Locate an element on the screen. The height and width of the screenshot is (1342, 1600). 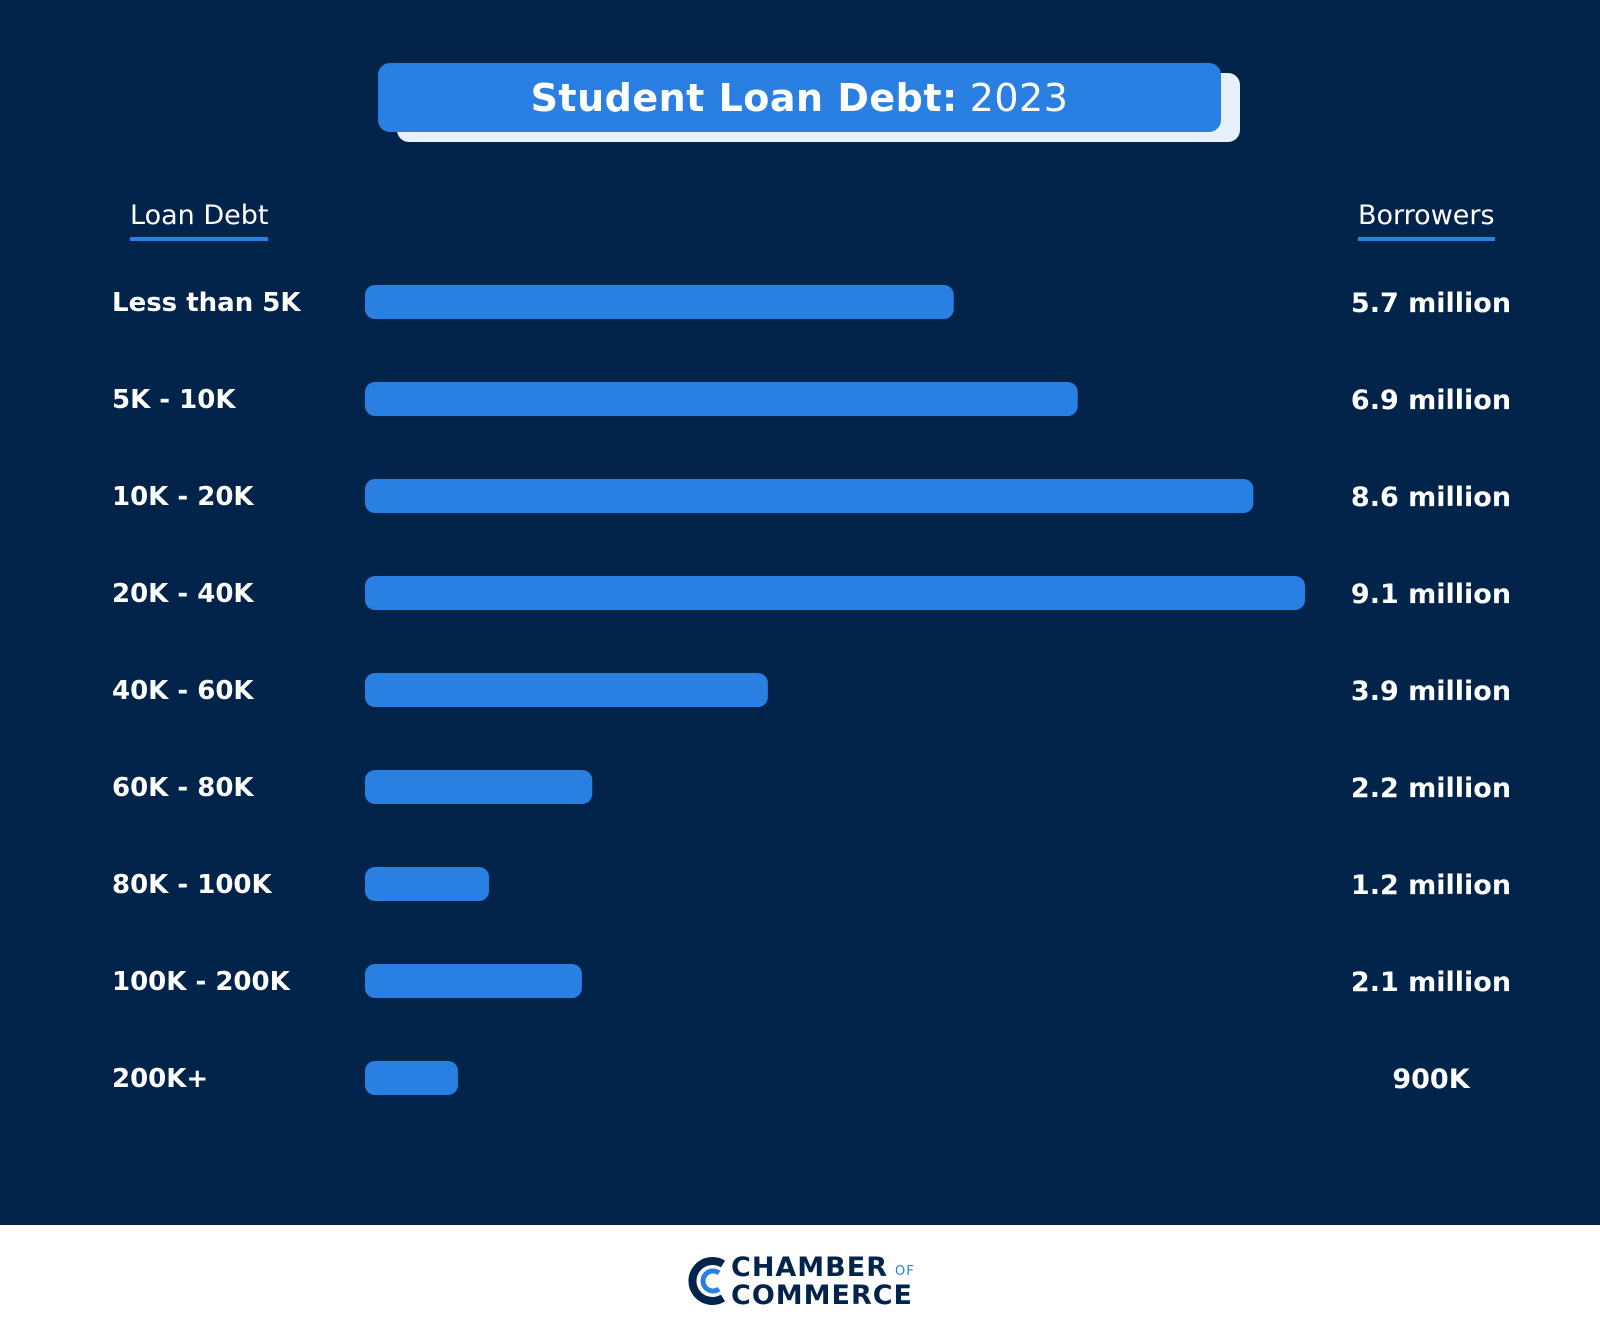
category-label: 40K - 60K is located at coordinates (183, 691).